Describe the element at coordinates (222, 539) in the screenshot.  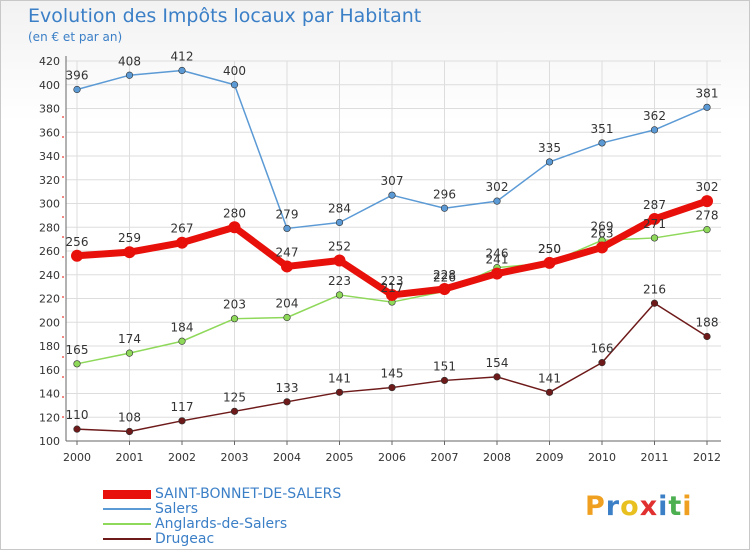
I see `legend-item-drugeac: Drugeac` at that location.